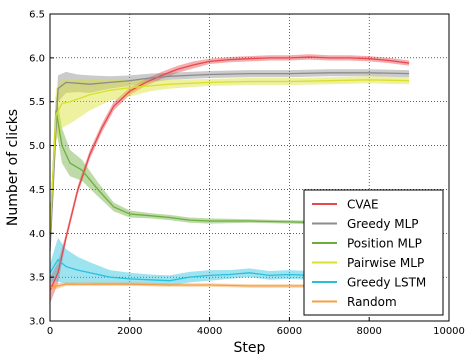 This screenshot has height=354, width=467. Describe the element at coordinates (37, 102) in the screenshot. I see `y-tick-label: 5.5` at that location.